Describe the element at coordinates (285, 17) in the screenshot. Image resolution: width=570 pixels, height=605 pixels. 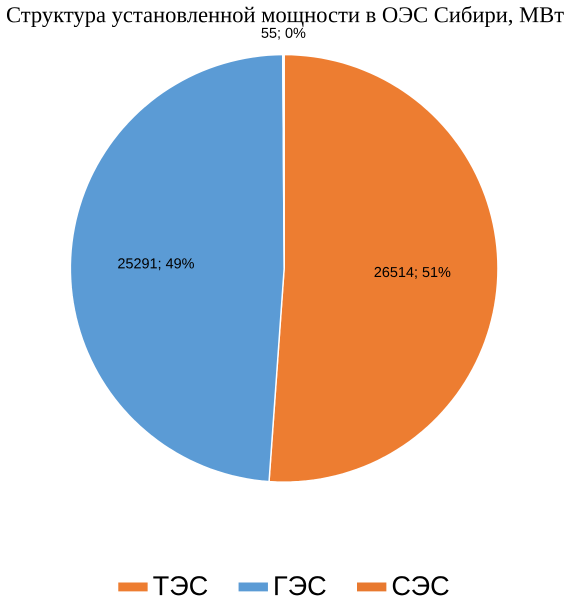
I see `chart-title: Структура установленной мощности в ОЭС Сибири, МВт` at that location.